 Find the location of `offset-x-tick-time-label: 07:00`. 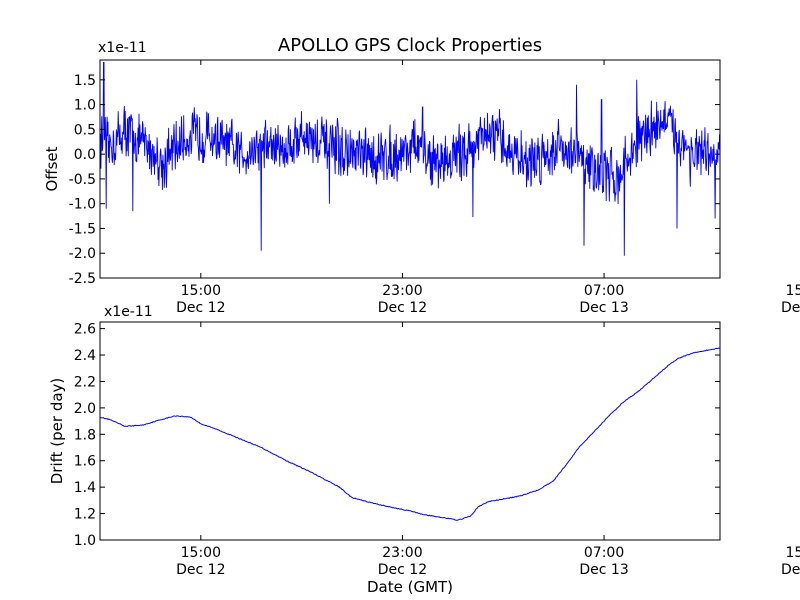

offset-x-tick-time-label: 07:00 is located at coordinates (604, 291).